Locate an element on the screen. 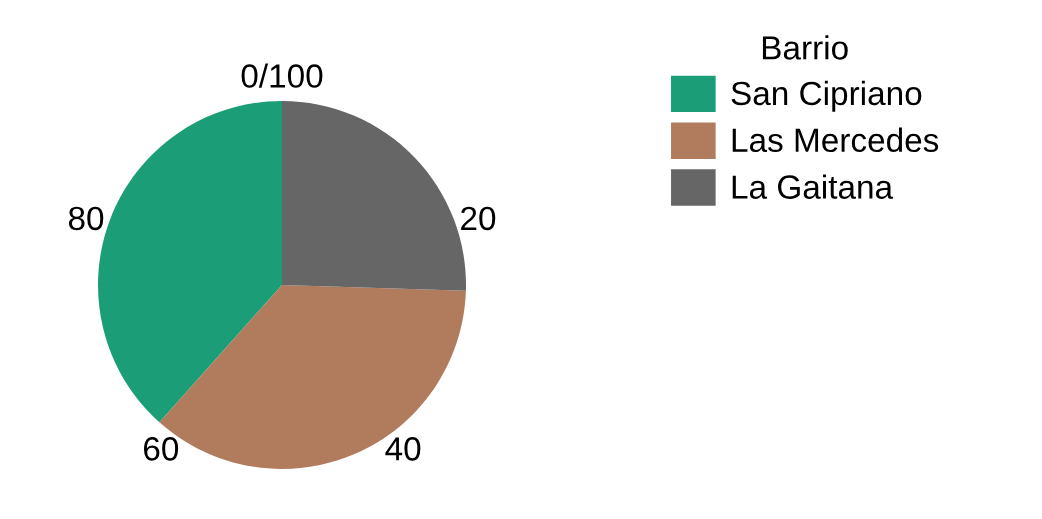  legend-title: Barrio is located at coordinates (805, 47).